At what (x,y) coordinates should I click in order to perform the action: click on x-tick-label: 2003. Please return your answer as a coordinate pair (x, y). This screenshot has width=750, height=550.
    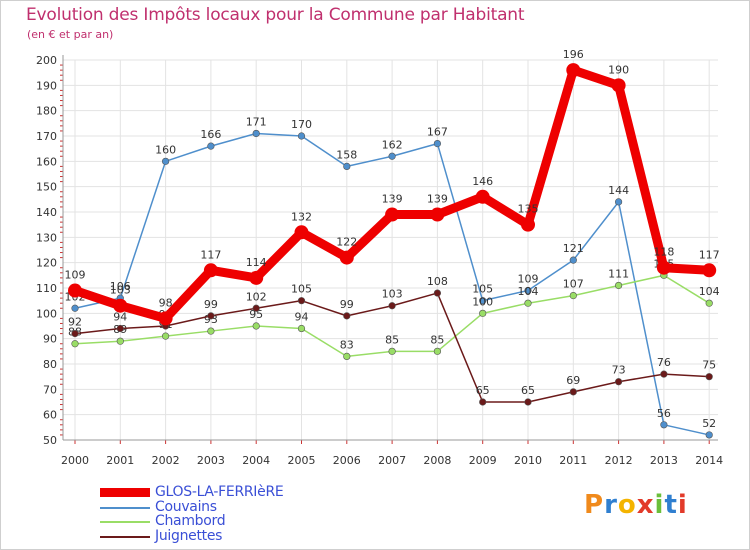
    Looking at the image, I should click on (211, 460).